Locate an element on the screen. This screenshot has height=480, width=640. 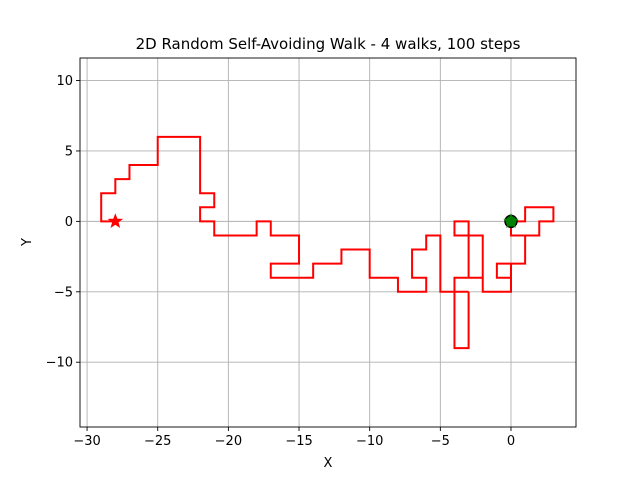
y-tick-label: 10 is located at coordinates (64, 81).